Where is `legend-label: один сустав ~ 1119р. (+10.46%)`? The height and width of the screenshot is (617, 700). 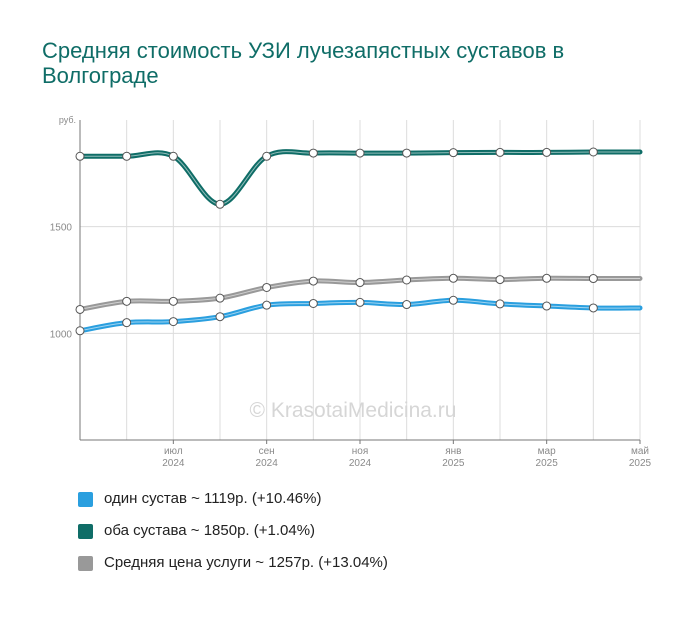 legend-label: один сустав ~ 1119р. (+10.46%) is located at coordinates (213, 498).